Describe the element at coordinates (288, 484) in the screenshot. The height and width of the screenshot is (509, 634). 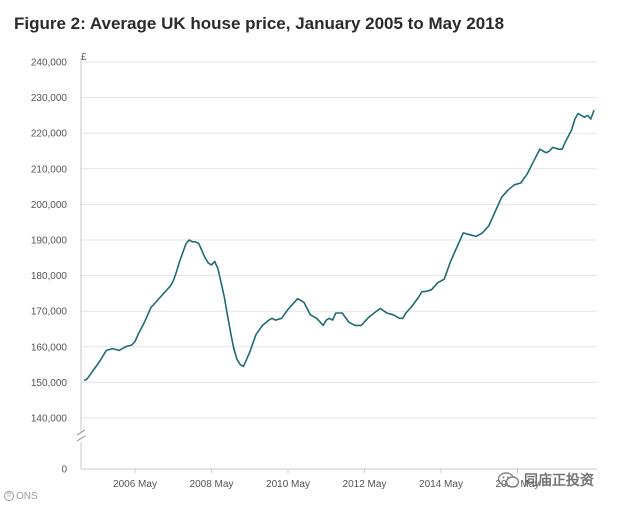
I see `x-tick-label: 2010 May` at that location.